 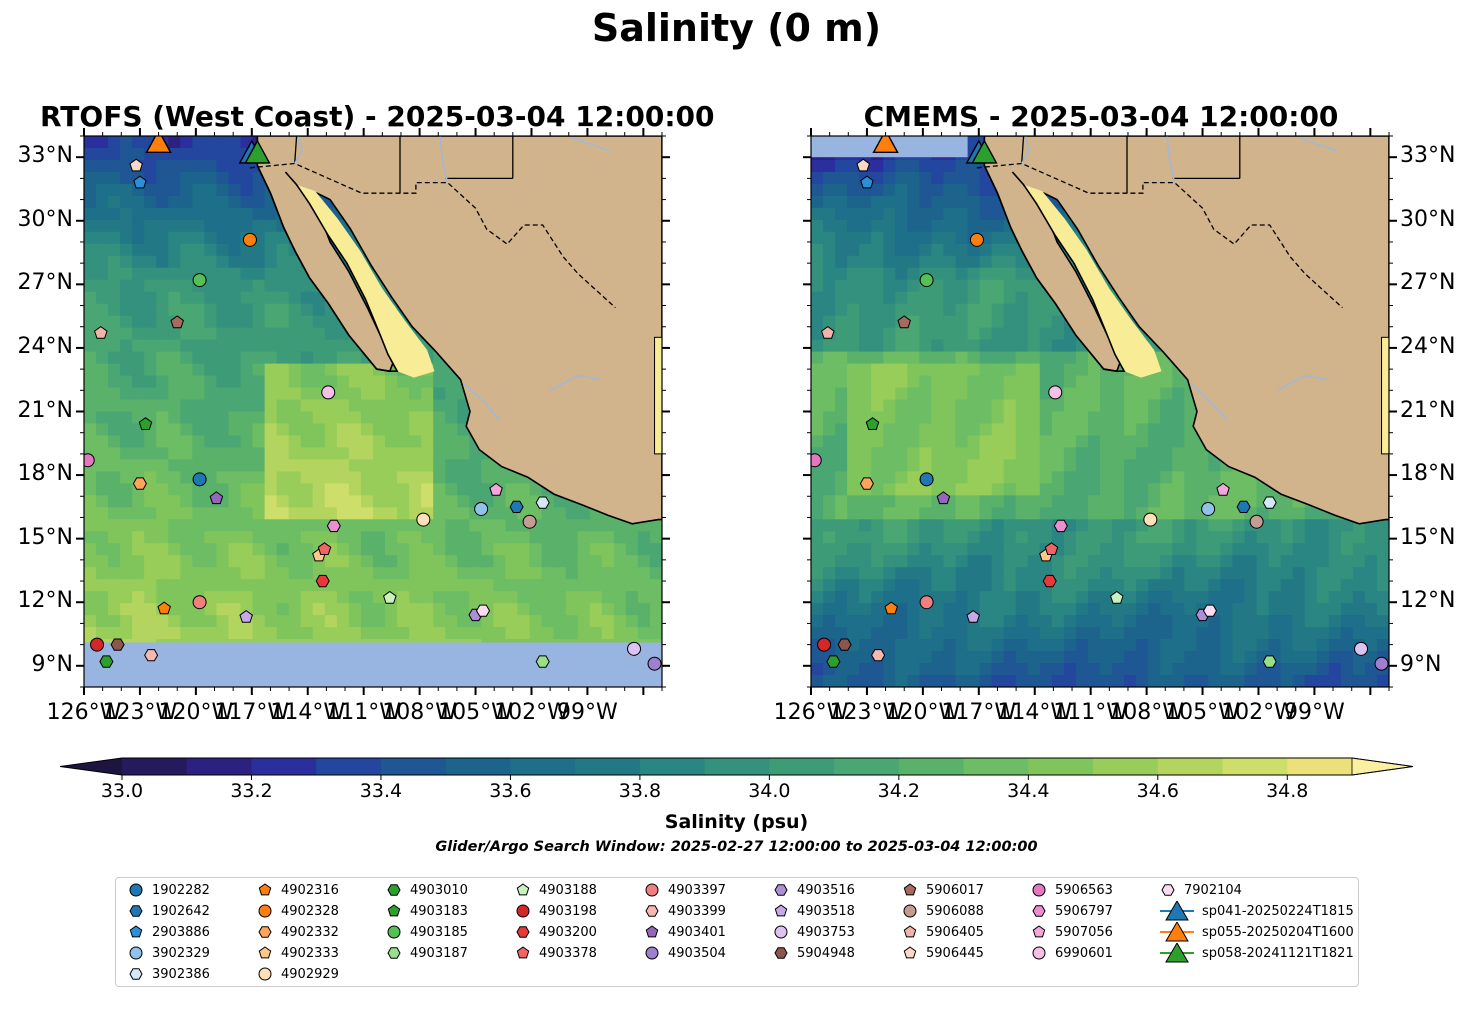 I want to click on legend-item-5906563: 5906563, so click(x=1072, y=890).